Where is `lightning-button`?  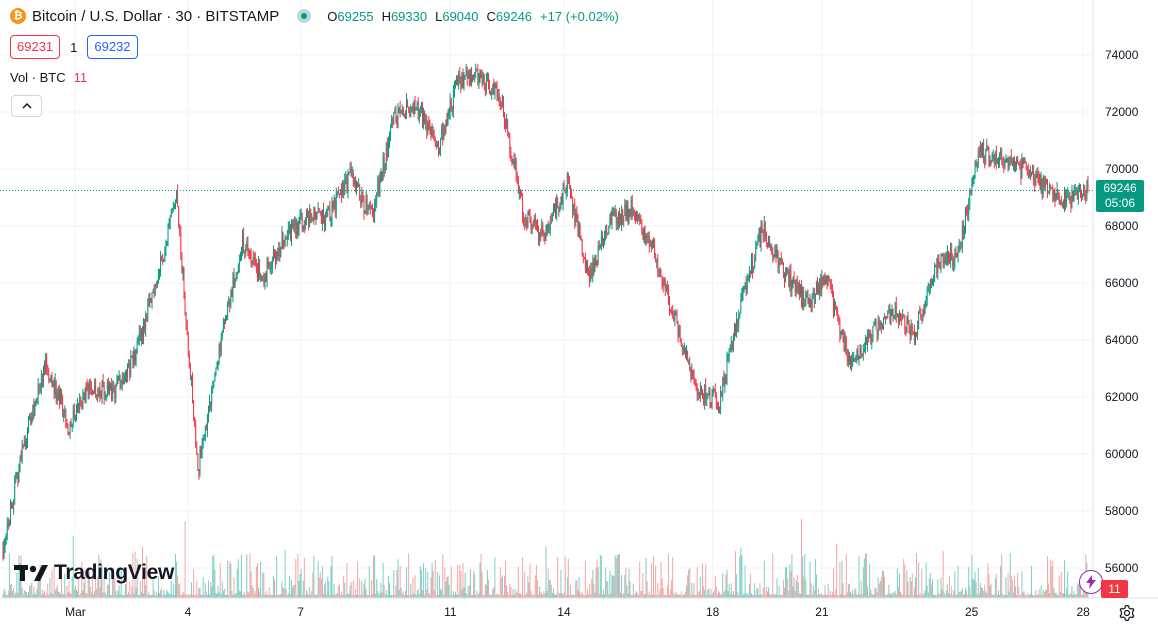
lightning-button is located at coordinates (1091, 582).